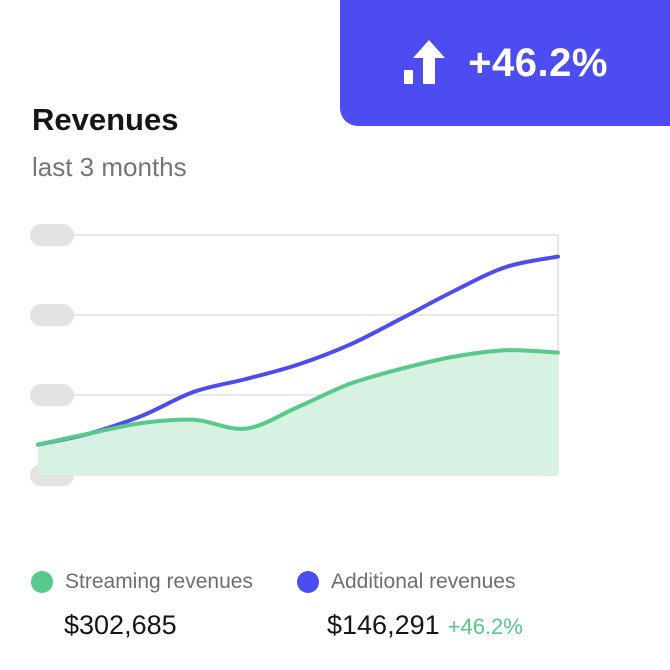 This screenshot has height=670, width=670. I want to click on legend-item-streaming: Streaming revenues, so click(142, 582).